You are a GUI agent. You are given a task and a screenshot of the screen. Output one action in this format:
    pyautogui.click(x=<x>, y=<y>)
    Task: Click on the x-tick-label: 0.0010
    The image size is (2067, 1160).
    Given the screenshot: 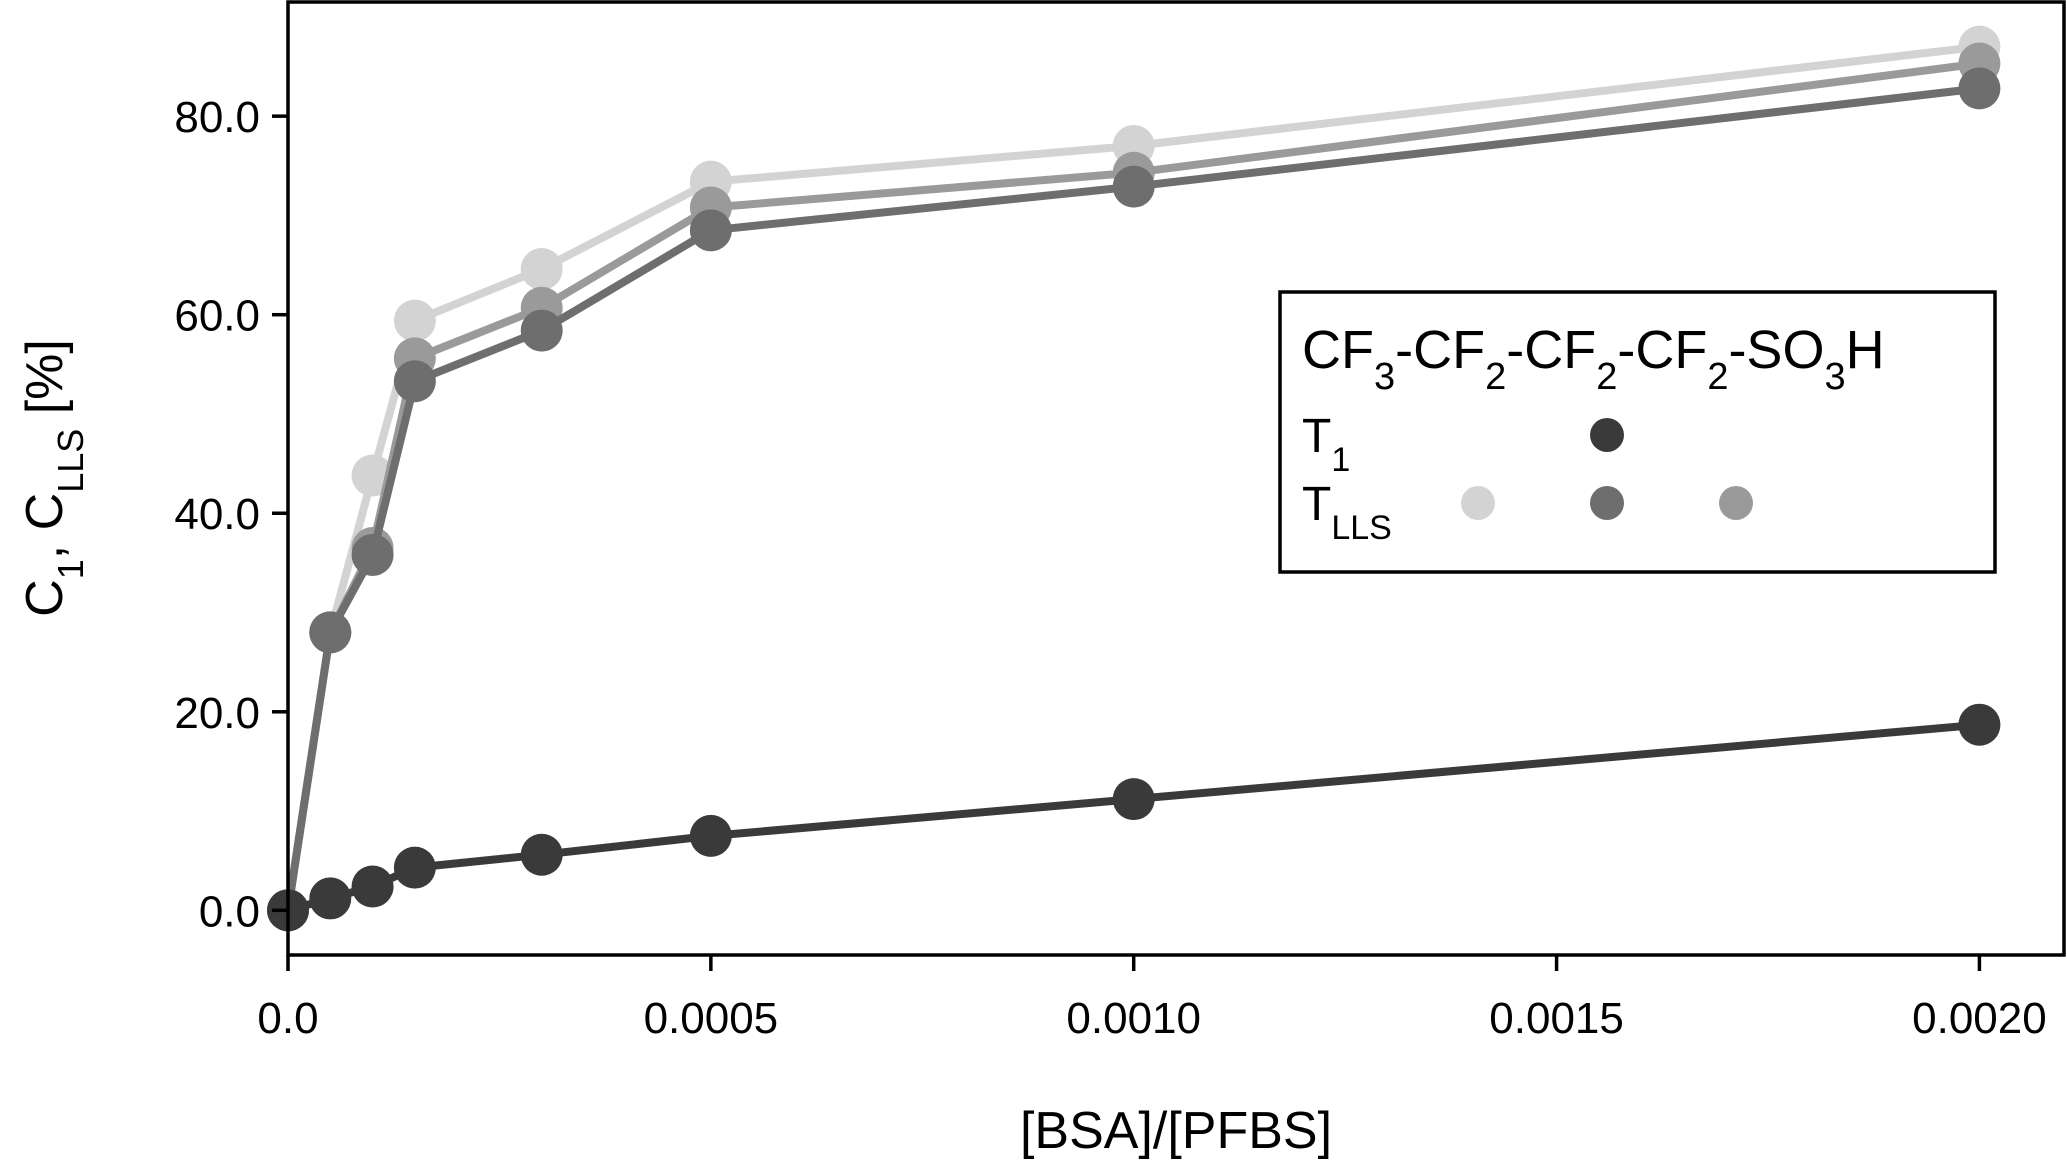 What is the action you would take?
    pyautogui.click(x=1133, y=1018)
    